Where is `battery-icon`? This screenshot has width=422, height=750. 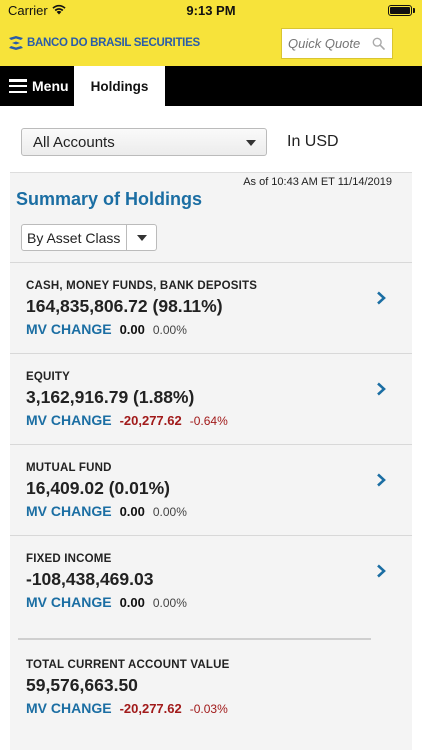
battery-icon is located at coordinates (400, 10).